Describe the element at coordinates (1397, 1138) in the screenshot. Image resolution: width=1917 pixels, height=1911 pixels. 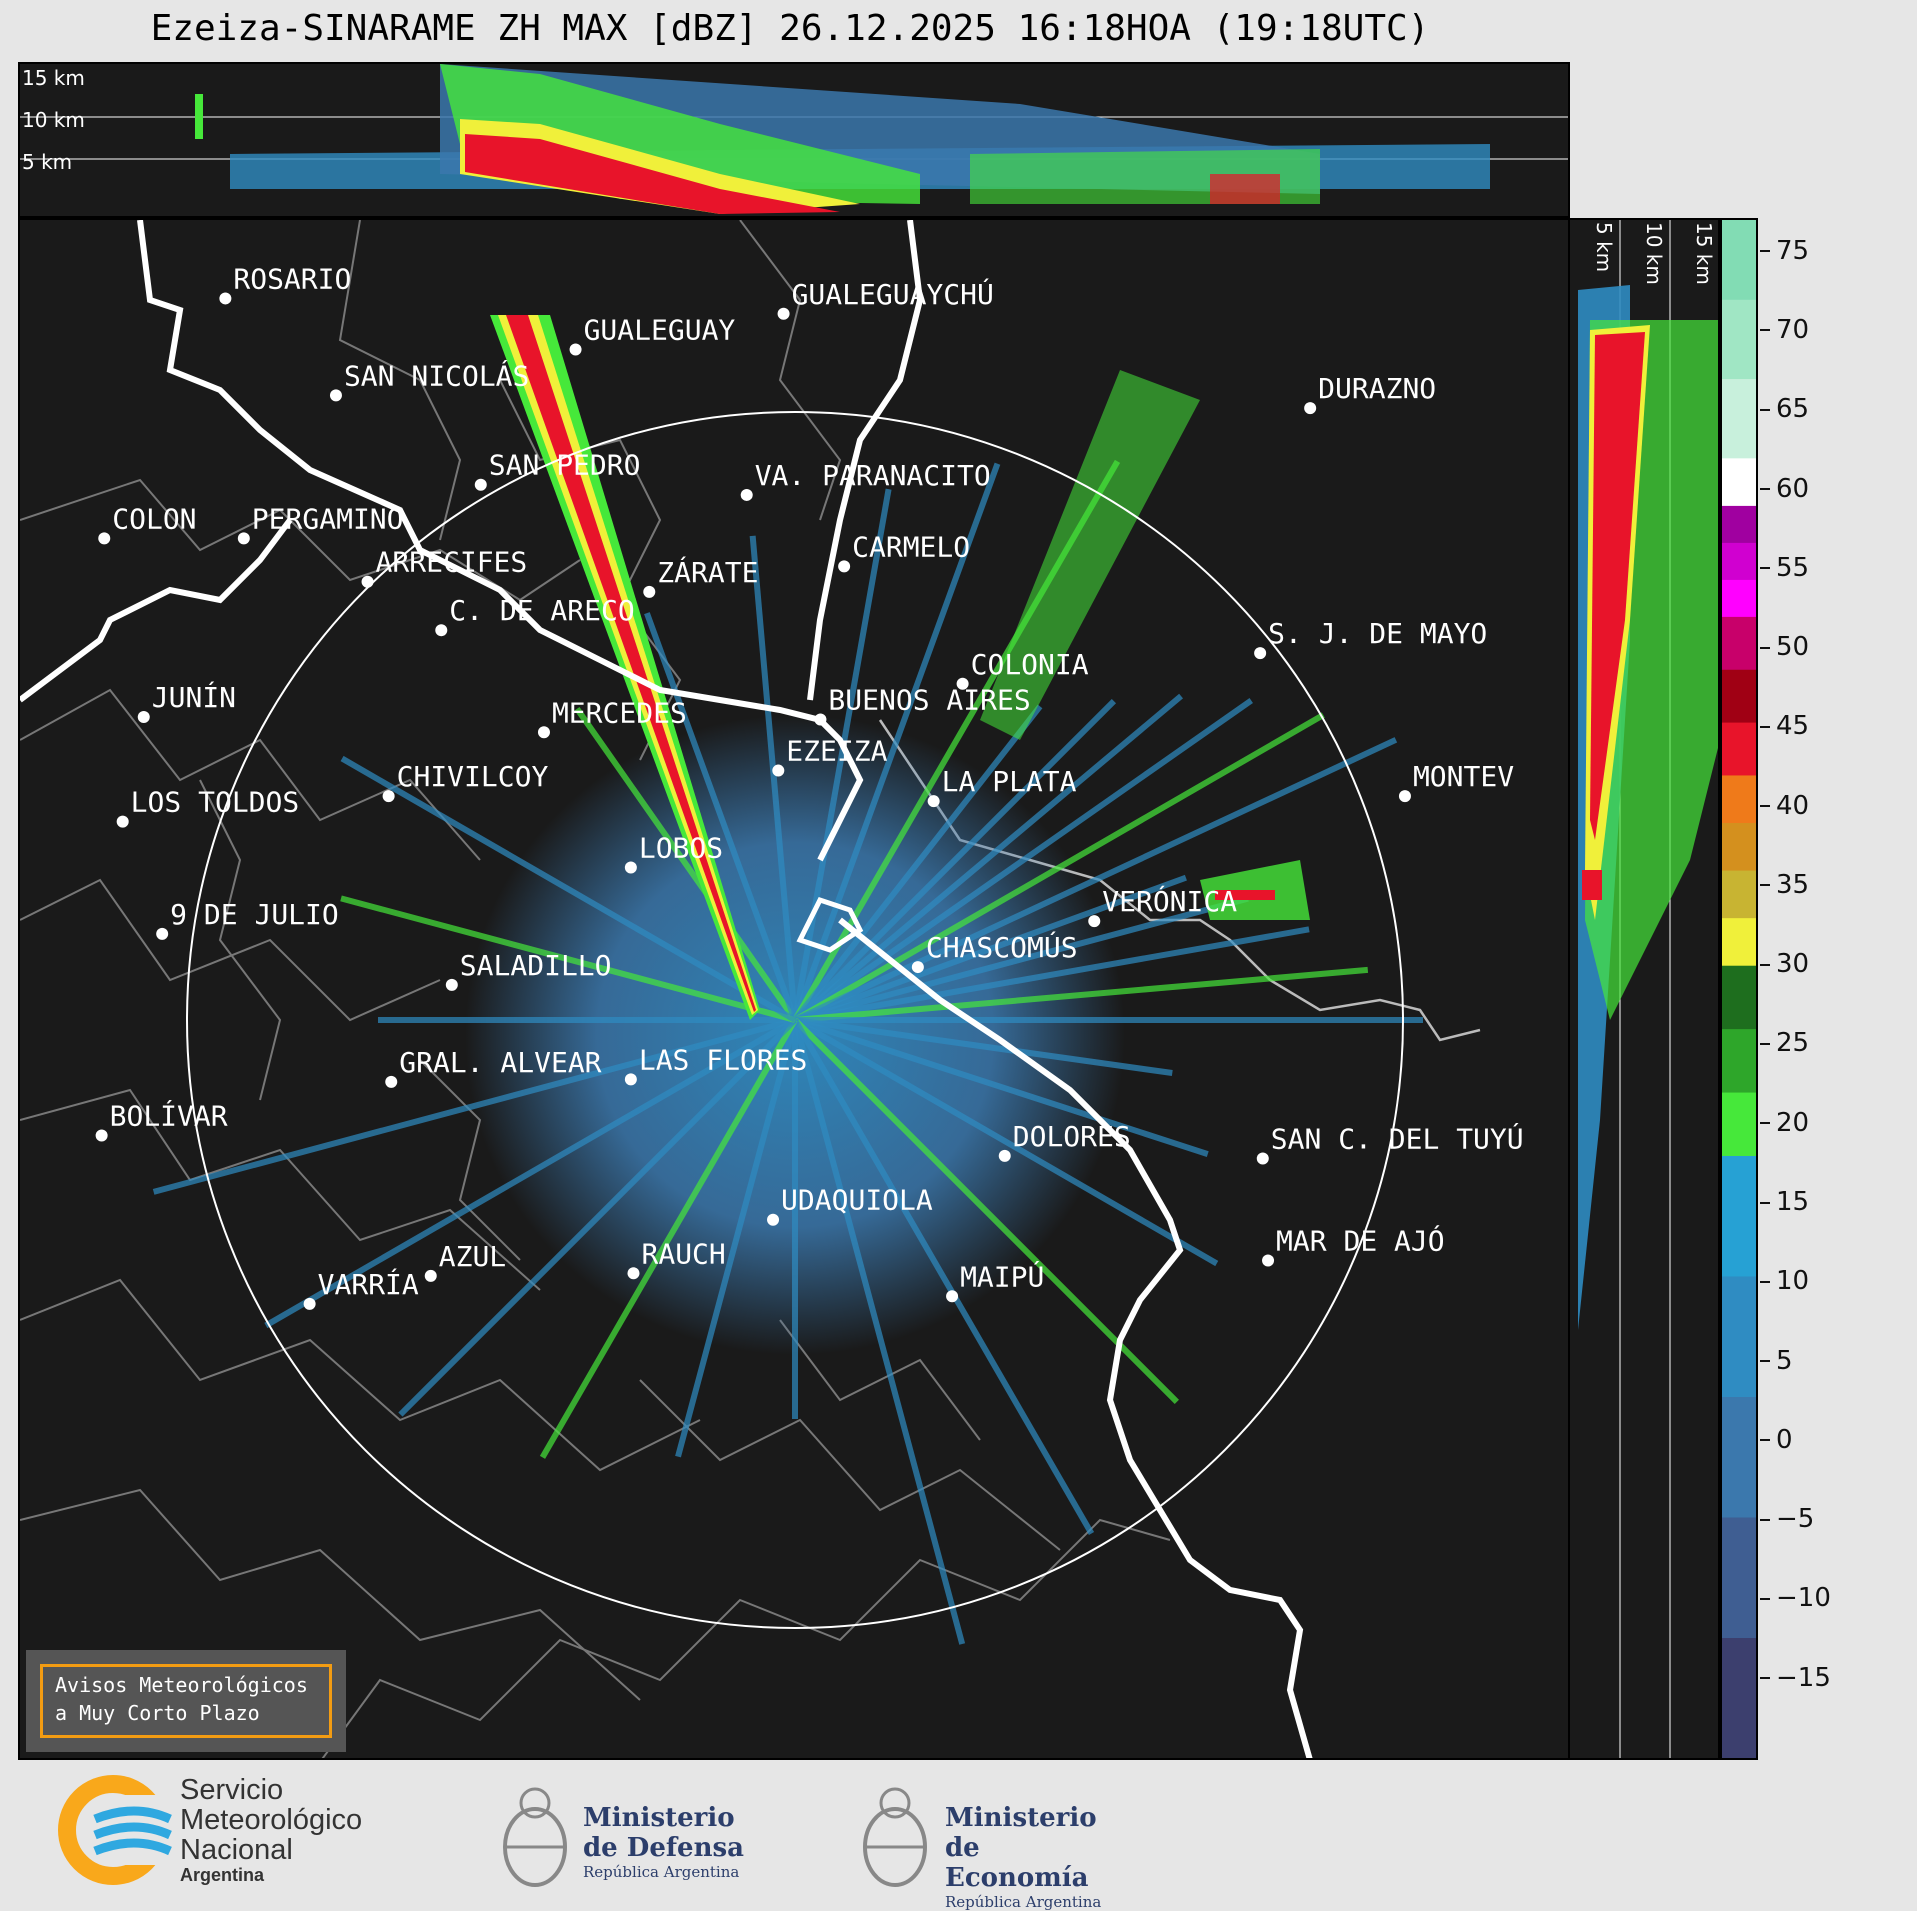
I see `city-label: SAN C. DEL TUYÚ` at that location.